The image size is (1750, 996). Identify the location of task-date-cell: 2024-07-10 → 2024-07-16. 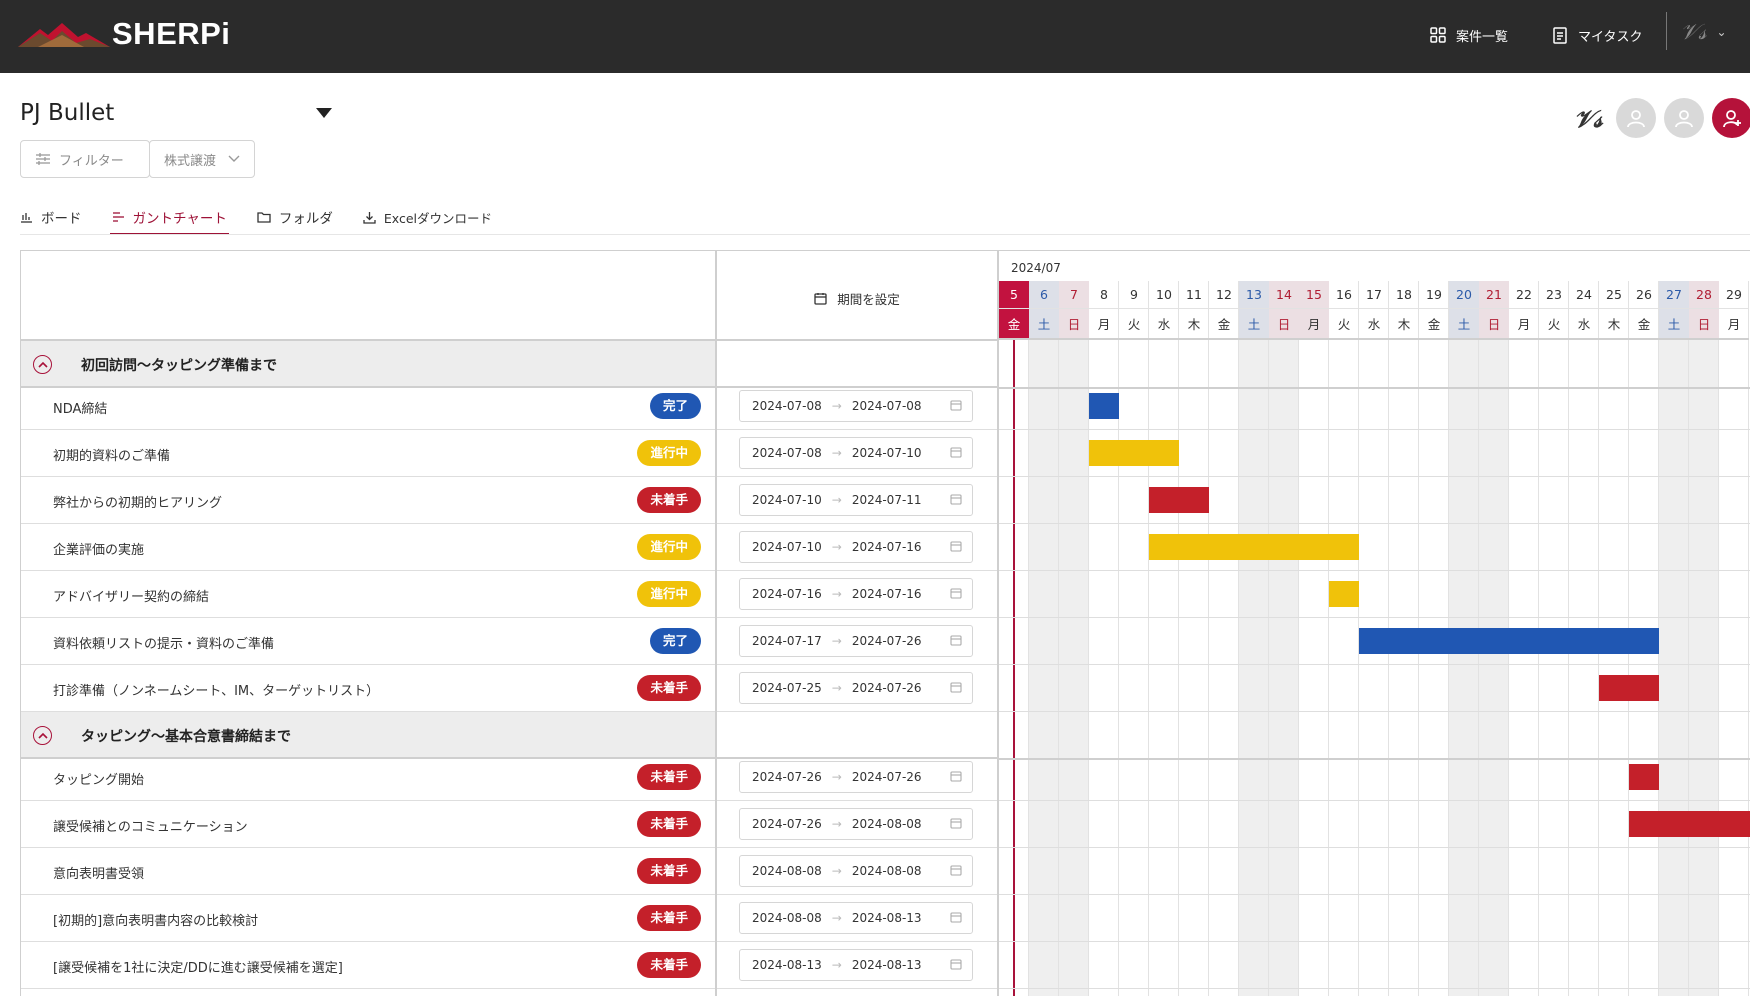
(857, 547).